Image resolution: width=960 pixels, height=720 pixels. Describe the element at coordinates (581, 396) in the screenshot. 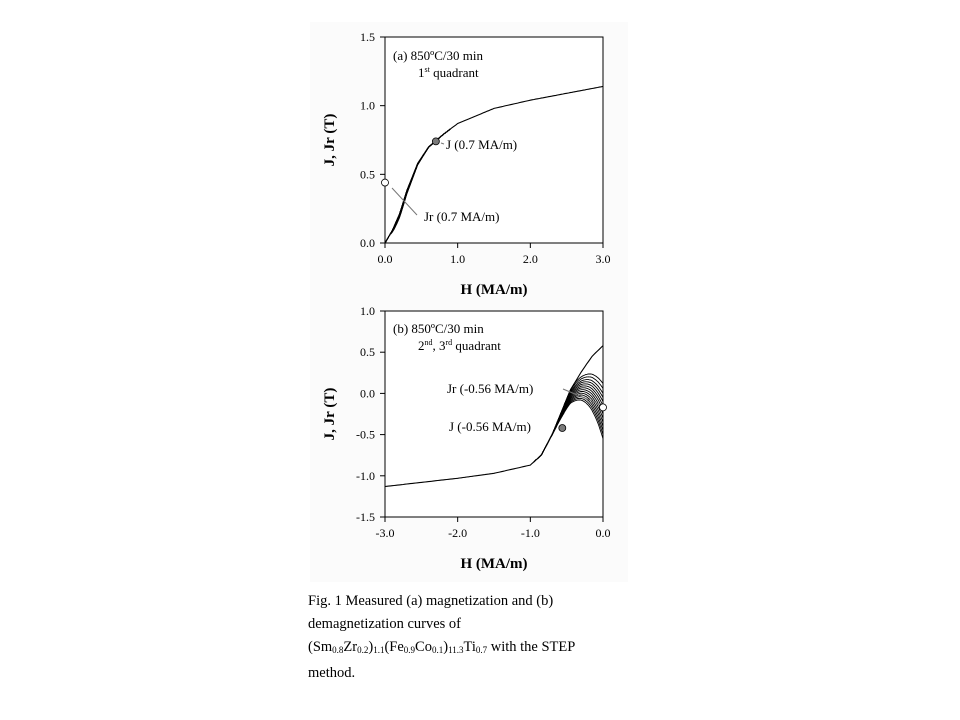

I see `panel-b-jr-leader-line` at that location.